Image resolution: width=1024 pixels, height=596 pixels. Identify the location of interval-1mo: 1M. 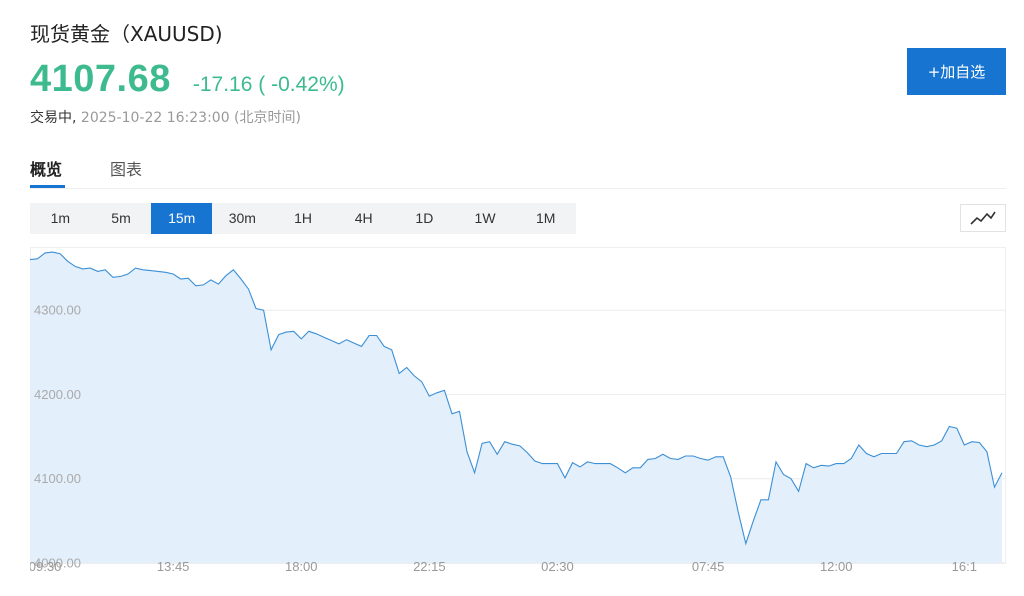
(545, 218).